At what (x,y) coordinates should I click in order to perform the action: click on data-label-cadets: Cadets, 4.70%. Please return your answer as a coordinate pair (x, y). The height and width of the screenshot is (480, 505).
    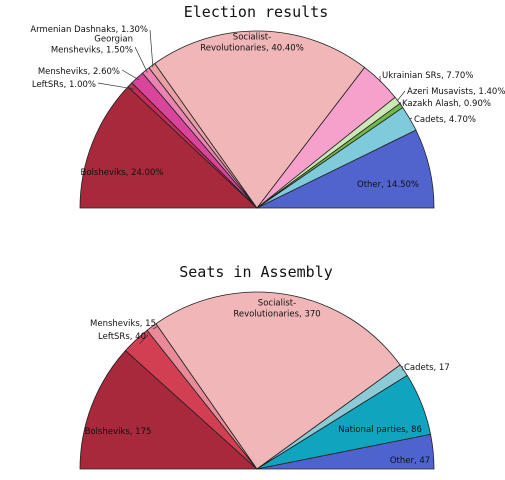
    Looking at the image, I should click on (445, 120).